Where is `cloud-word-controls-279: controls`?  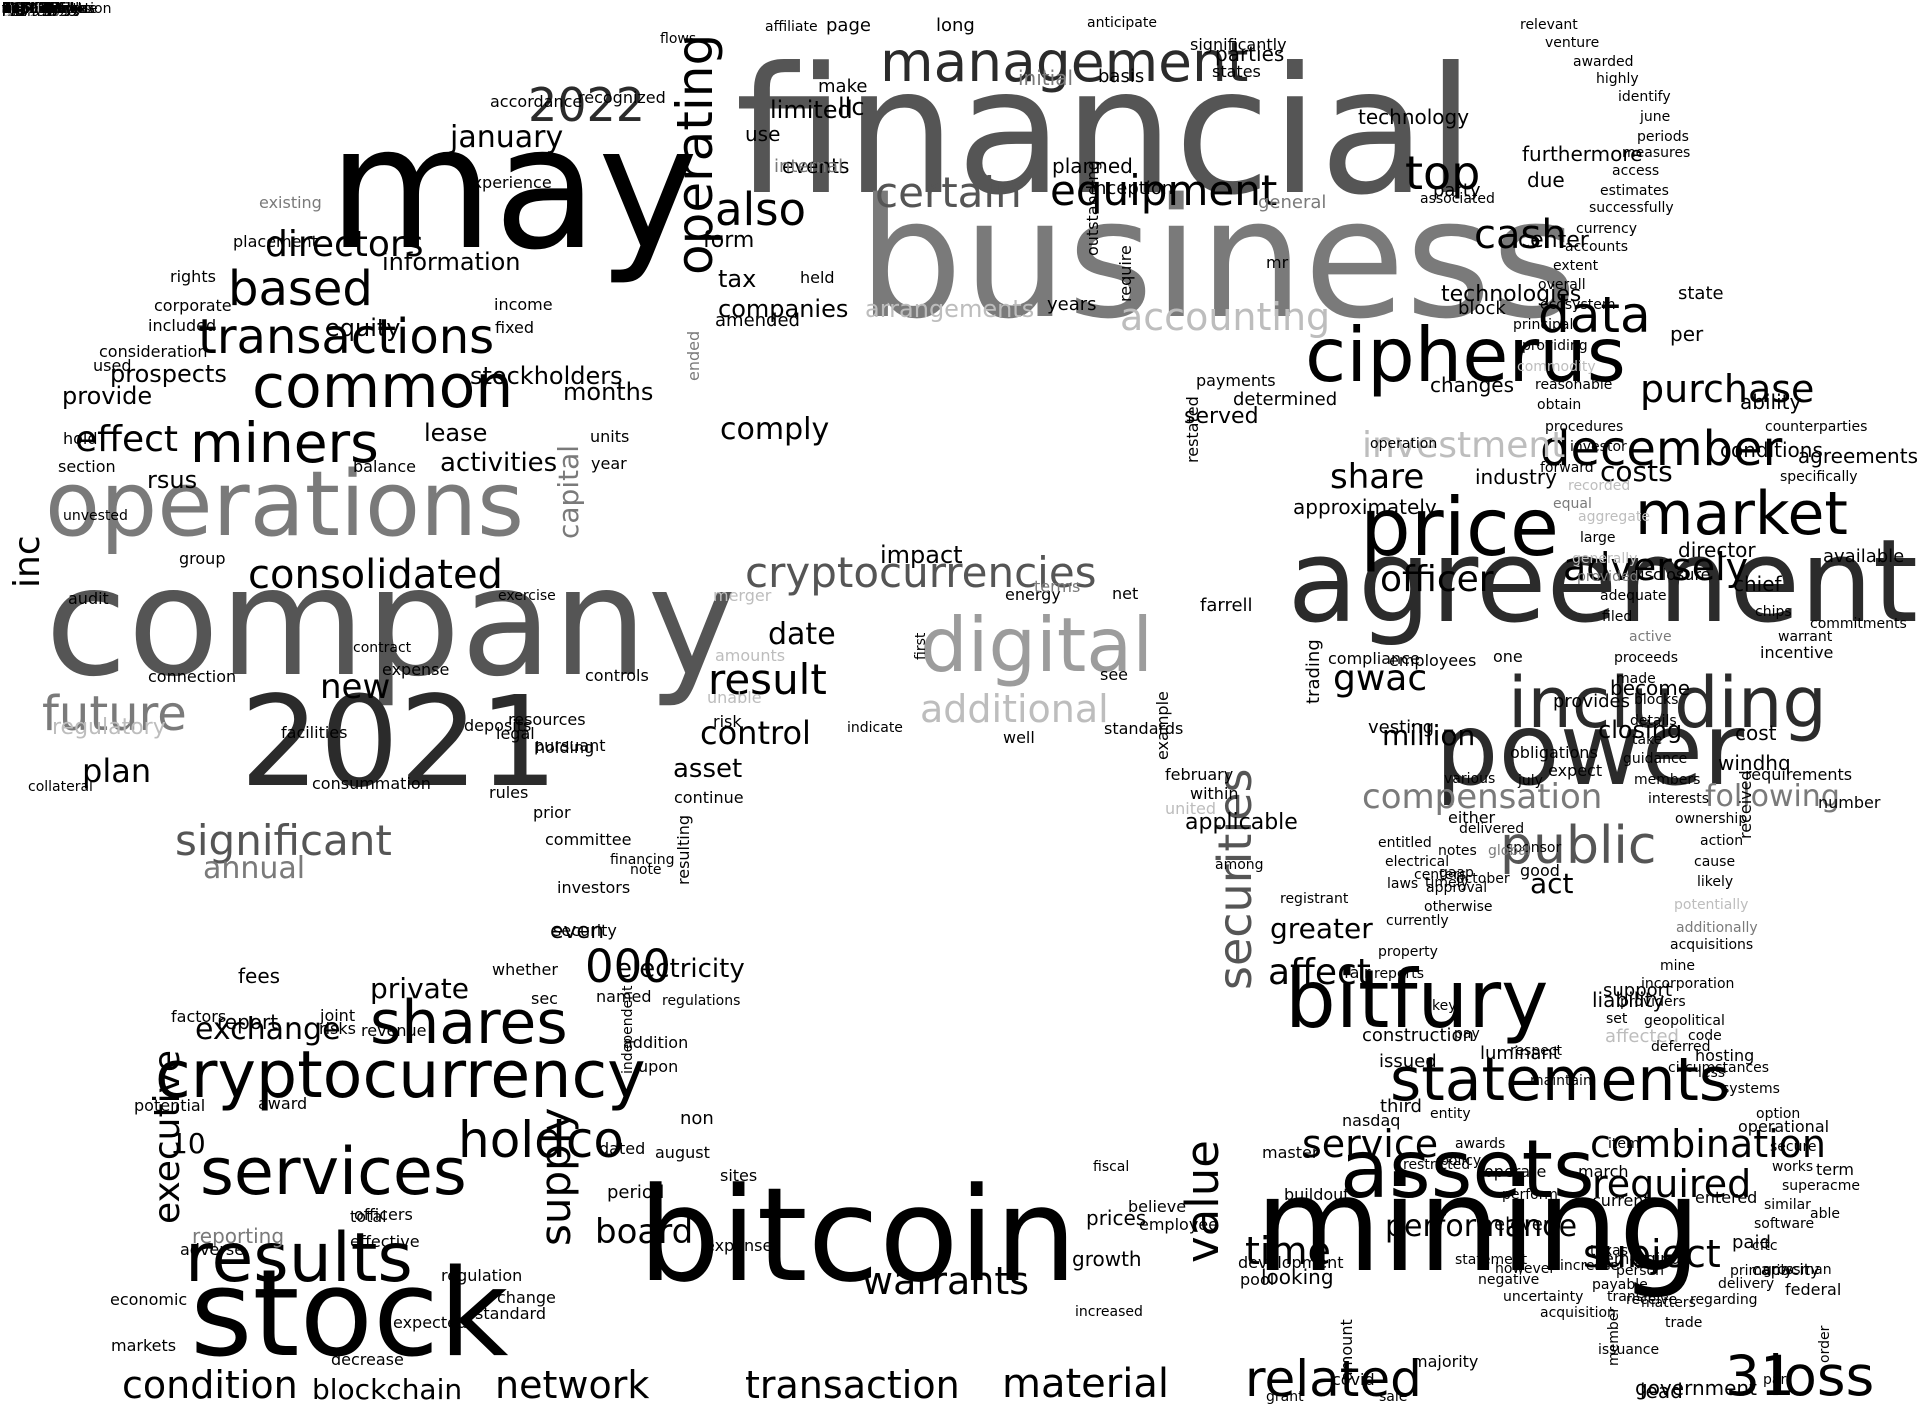
cloud-word-controls-279: controls is located at coordinates (617, 675).